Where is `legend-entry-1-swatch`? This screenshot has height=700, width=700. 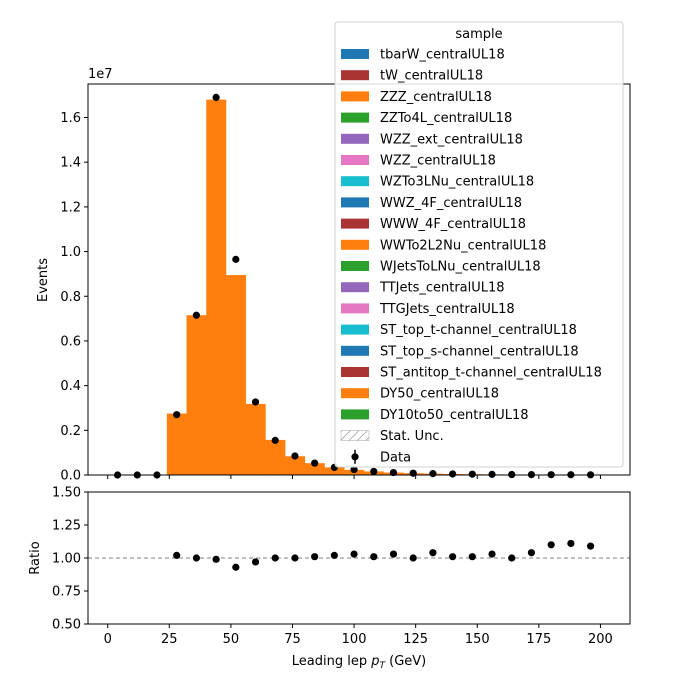
legend-entry-1-swatch is located at coordinates (355, 75).